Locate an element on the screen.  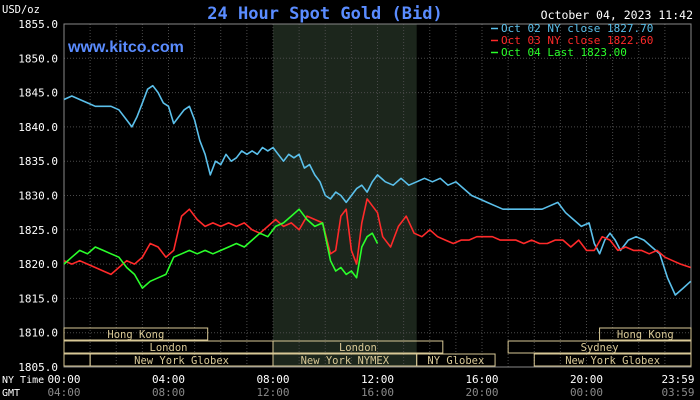
x-tick-label-ny: 00:00 is located at coordinates (63, 379).